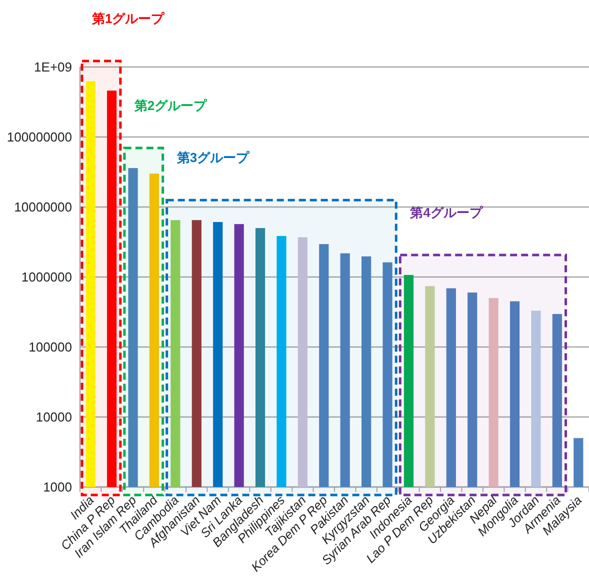  I want to click on band-label: 第4グループ, so click(446, 212).